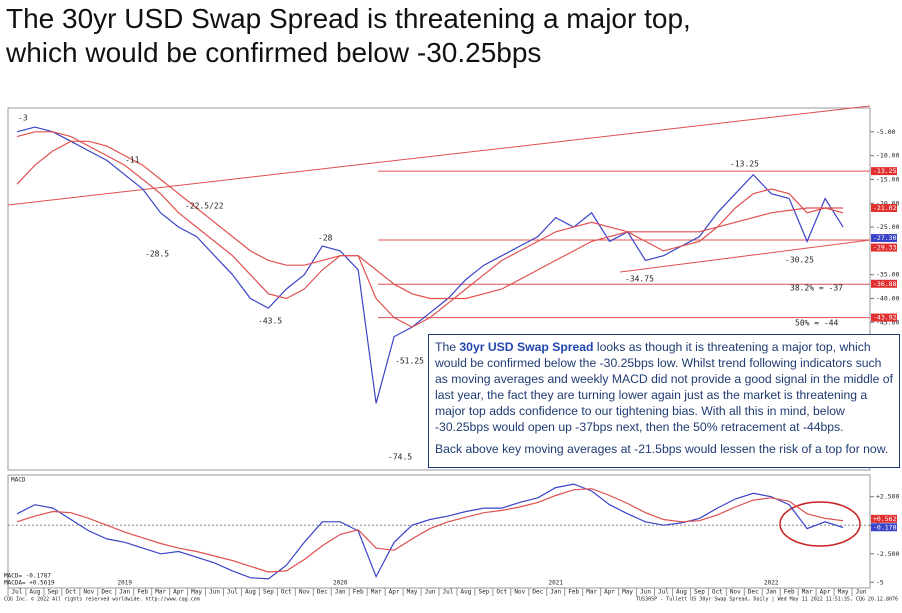 This screenshot has width=902, height=613. Describe the element at coordinates (886, 132) in the screenshot. I see `y-tick-label: -5.00` at that location.